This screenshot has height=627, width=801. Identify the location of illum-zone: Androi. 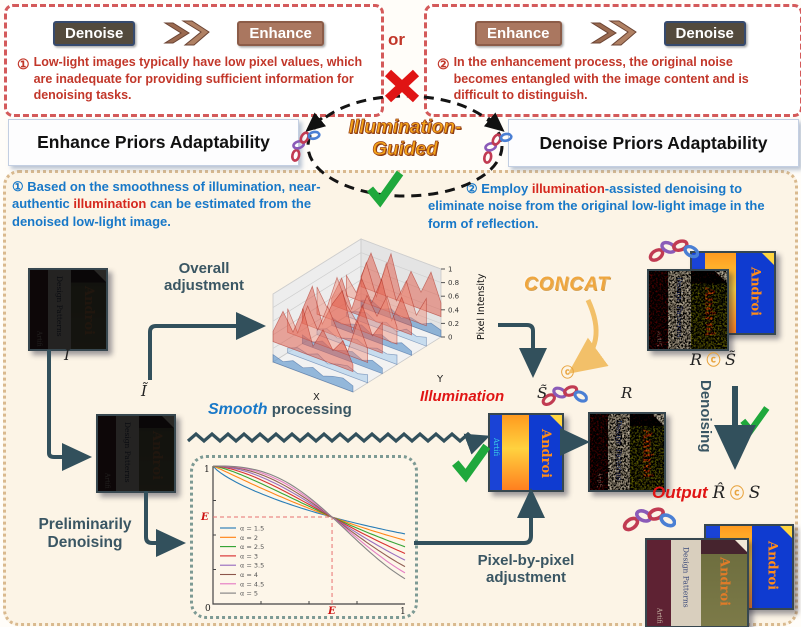
(772, 567).